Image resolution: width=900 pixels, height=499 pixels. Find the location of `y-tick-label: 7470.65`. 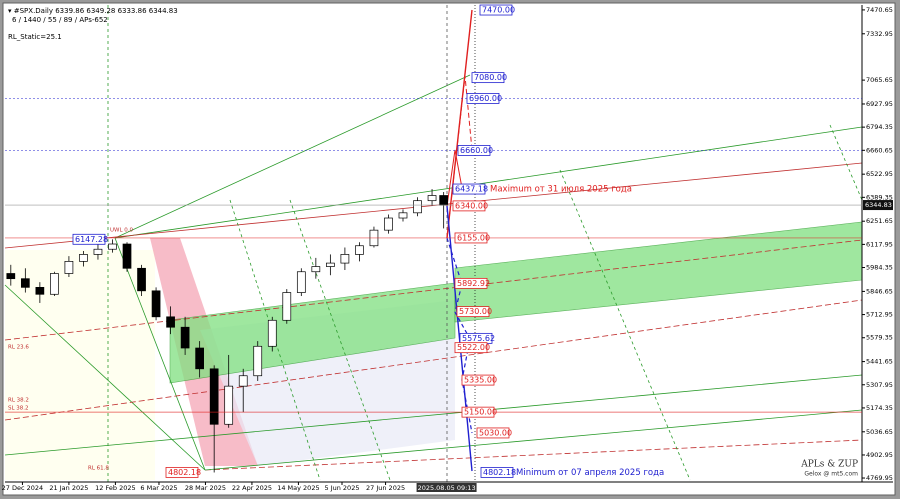

y-tick-label: 7470.65 is located at coordinates (879, 10).